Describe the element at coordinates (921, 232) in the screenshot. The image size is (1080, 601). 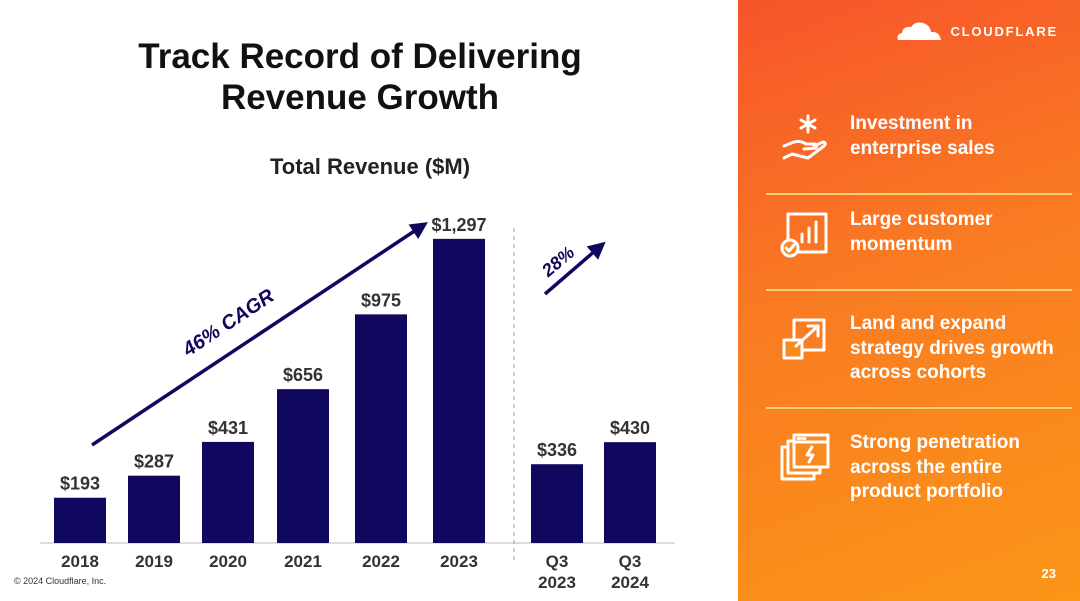
I see `highlight-text-2: Large customer momentum` at that location.